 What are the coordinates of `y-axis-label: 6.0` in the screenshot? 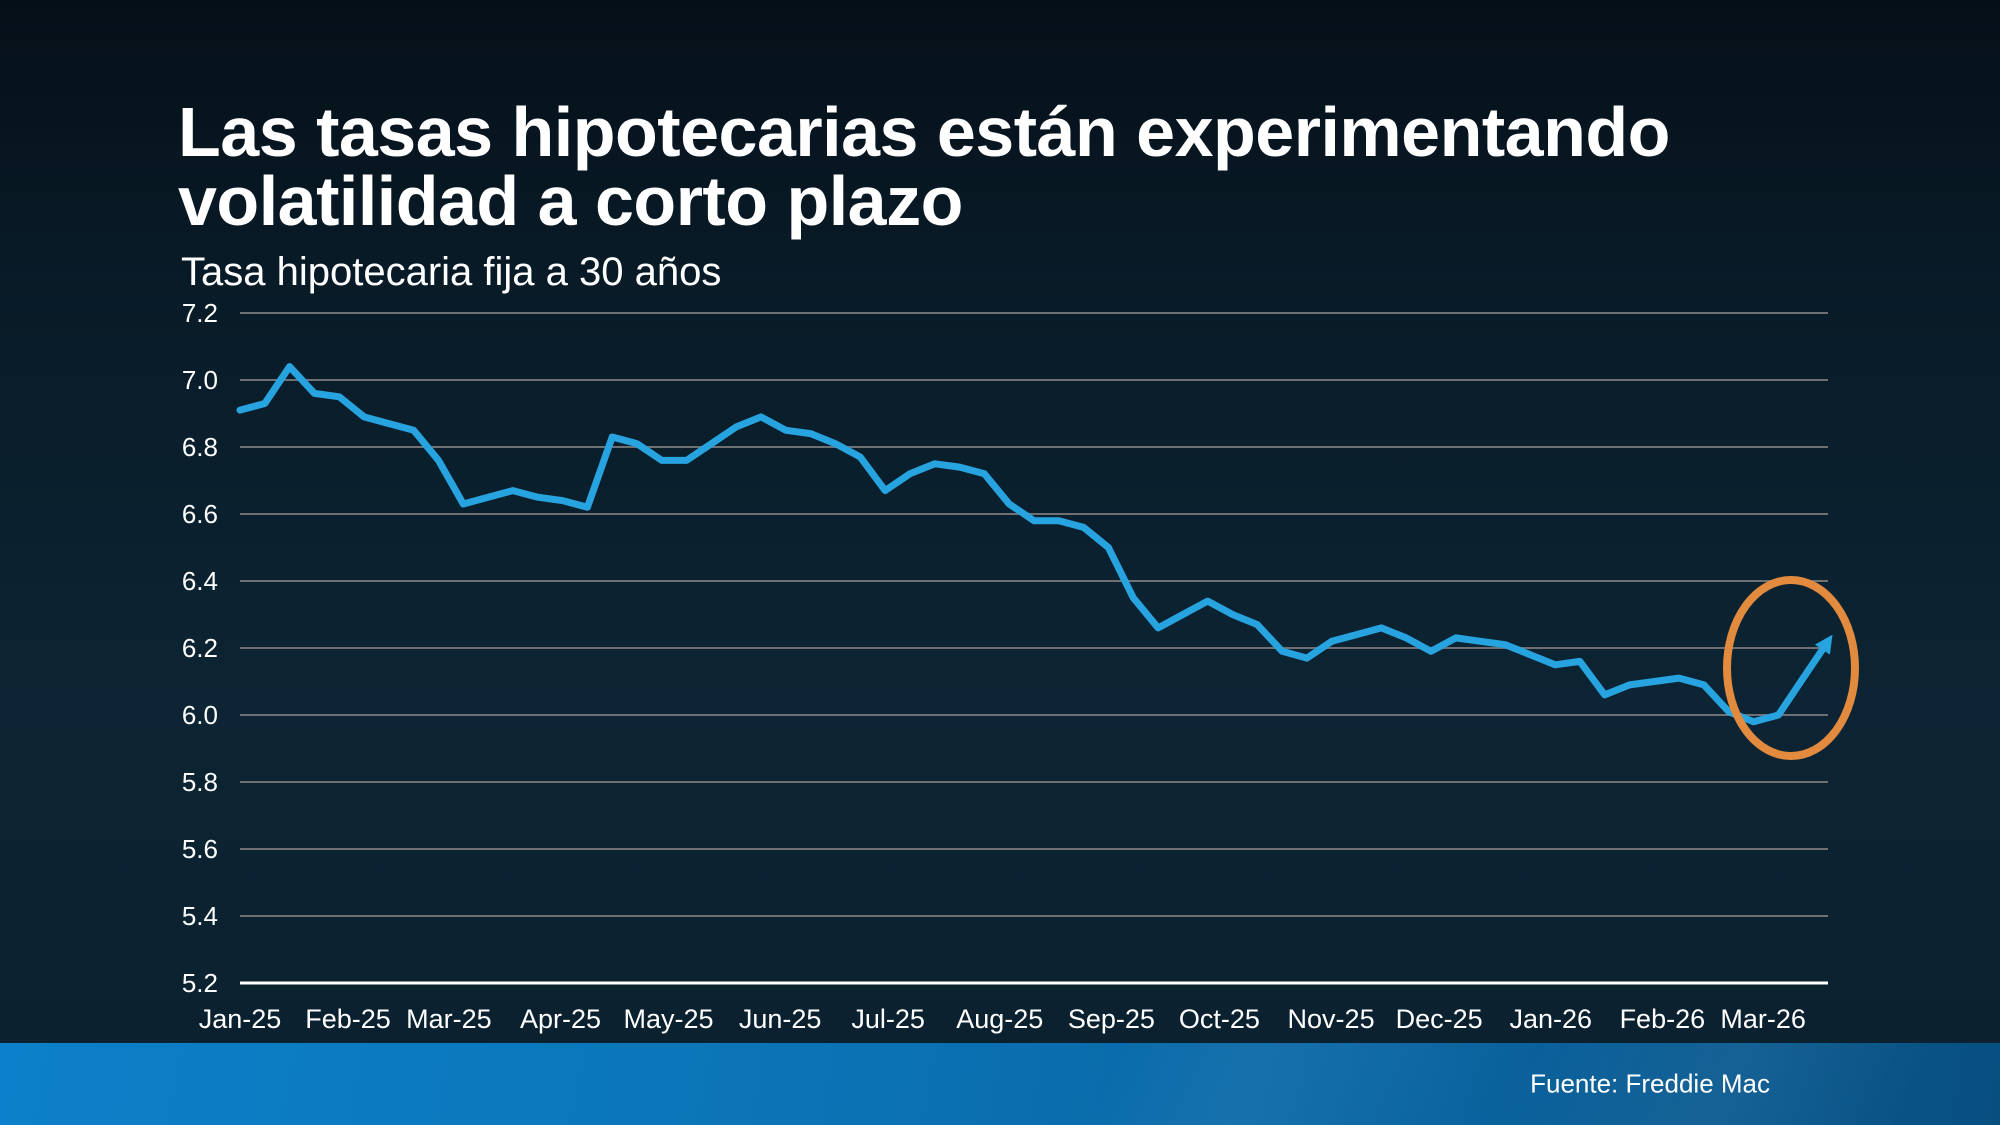 It's located at (200, 715).